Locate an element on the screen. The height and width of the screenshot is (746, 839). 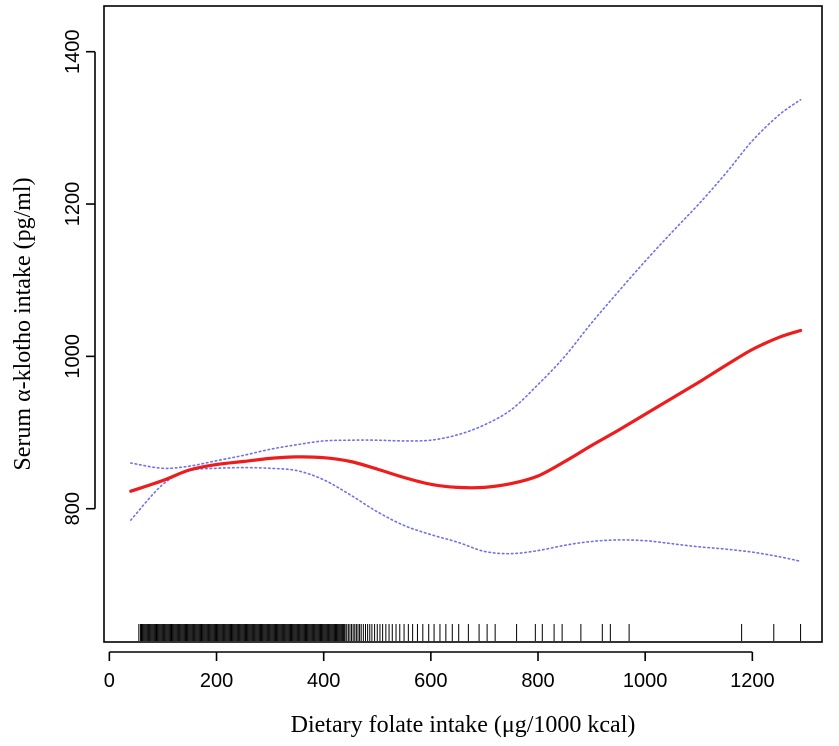
y-tick-label: 800 is located at coordinates (73, 508).